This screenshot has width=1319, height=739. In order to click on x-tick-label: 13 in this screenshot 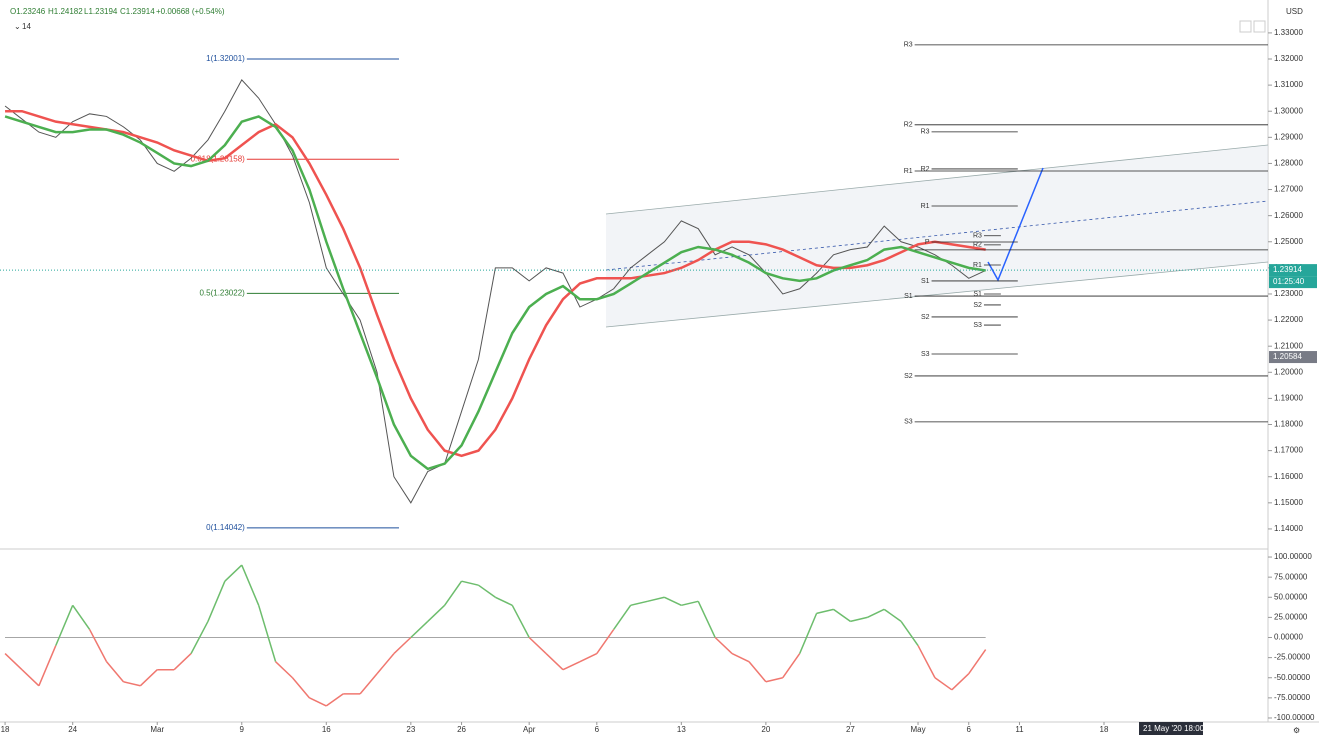, I will do `click(681, 729)`.